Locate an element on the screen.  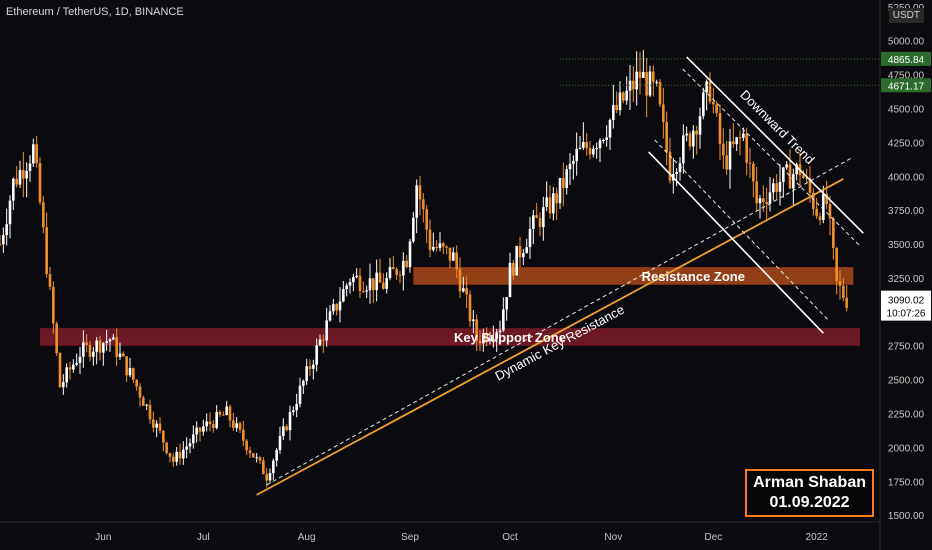
y-tick-label: 4750.00 is located at coordinates (906, 76).